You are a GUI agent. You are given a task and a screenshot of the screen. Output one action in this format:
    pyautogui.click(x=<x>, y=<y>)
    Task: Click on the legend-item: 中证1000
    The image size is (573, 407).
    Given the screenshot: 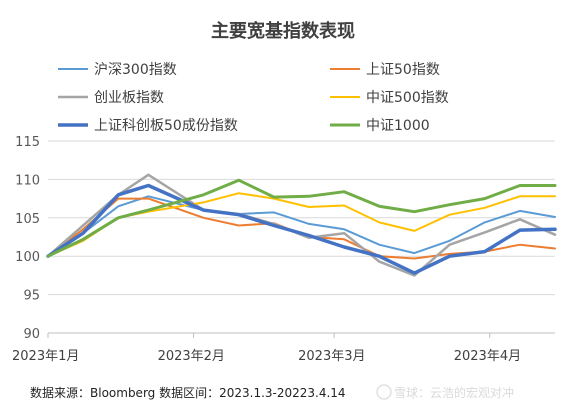 What is the action you would take?
    pyautogui.click(x=380, y=126)
    